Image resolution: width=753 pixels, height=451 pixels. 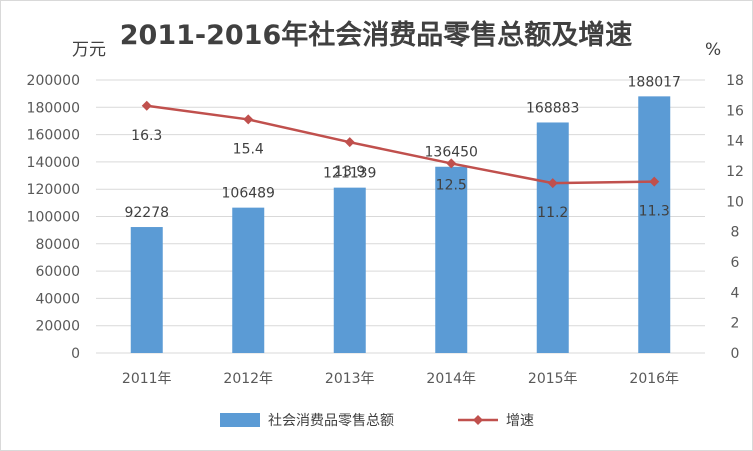 What do you see at coordinates (451, 185) in the screenshot?
I see `line-value-label: 12.5` at bounding box center [451, 185].